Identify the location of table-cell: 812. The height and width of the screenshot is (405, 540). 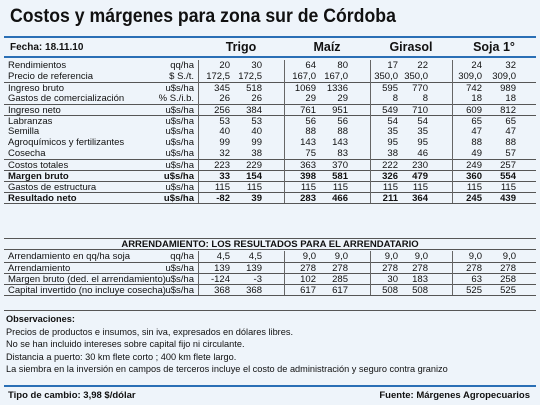
(508, 110).